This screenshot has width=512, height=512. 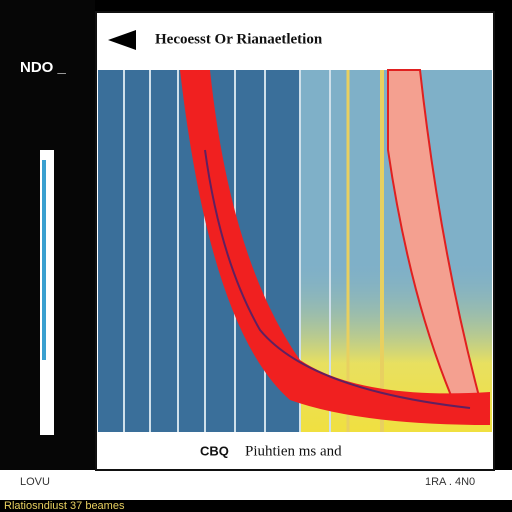 What do you see at coordinates (43, 67) in the screenshot?
I see `sidebar-label: NDO _` at bounding box center [43, 67].